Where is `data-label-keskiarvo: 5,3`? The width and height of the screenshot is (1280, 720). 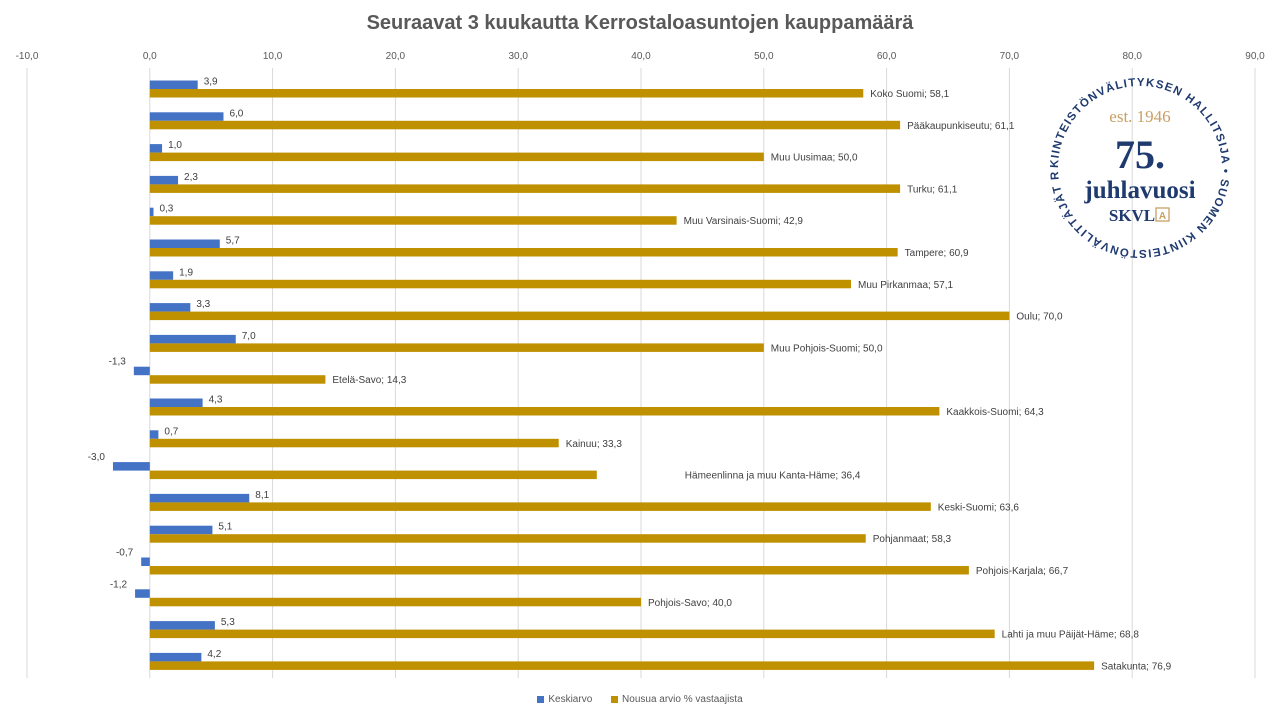 data-label-keskiarvo: 5,3 is located at coordinates (228, 622).